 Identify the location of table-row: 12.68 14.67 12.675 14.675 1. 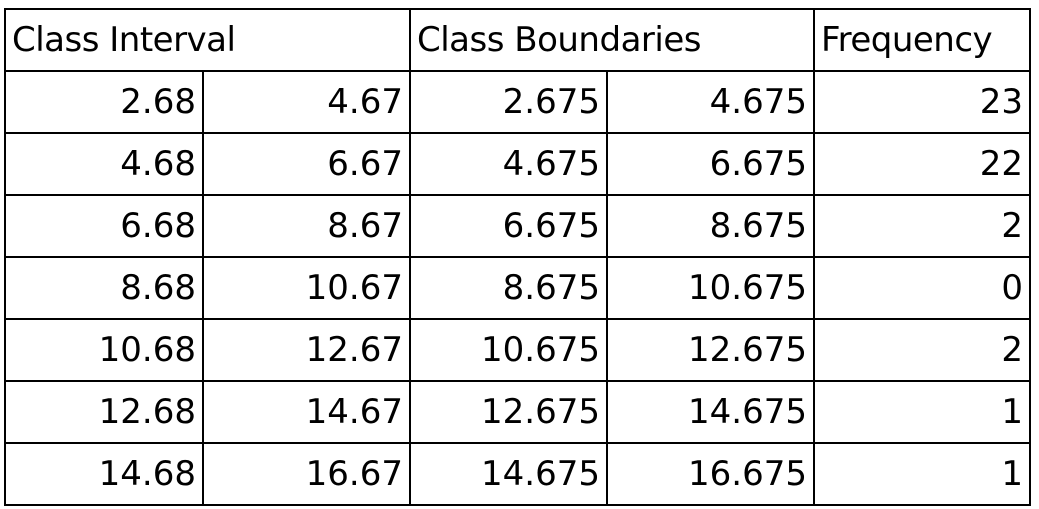
(517, 412).